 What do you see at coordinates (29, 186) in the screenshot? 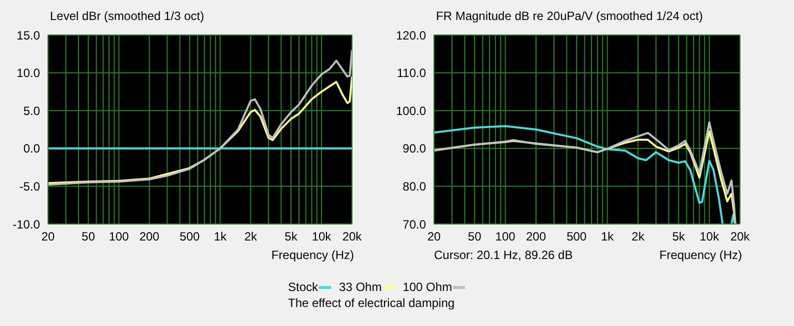
I see `y-tick-label: -5.0` at bounding box center [29, 186].